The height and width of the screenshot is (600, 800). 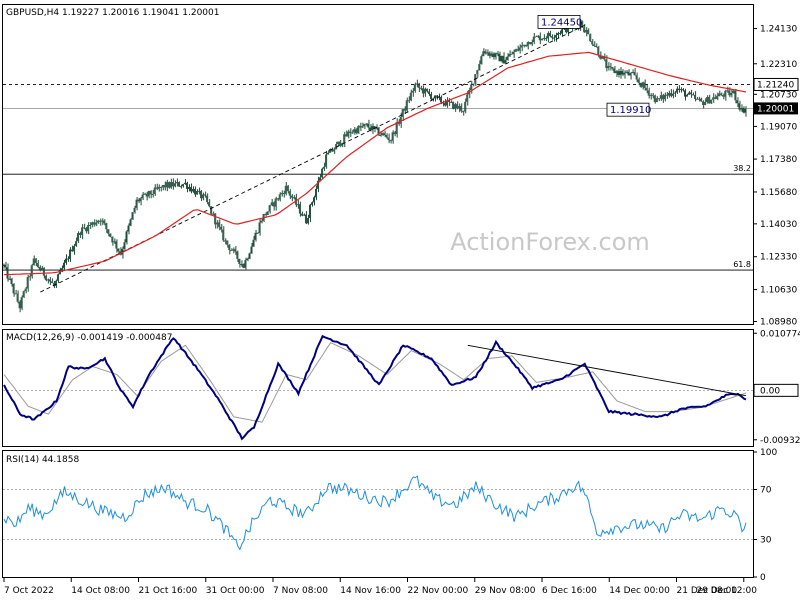 I want to click on rsi-axis-label: 70, so click(x=766, y=491).